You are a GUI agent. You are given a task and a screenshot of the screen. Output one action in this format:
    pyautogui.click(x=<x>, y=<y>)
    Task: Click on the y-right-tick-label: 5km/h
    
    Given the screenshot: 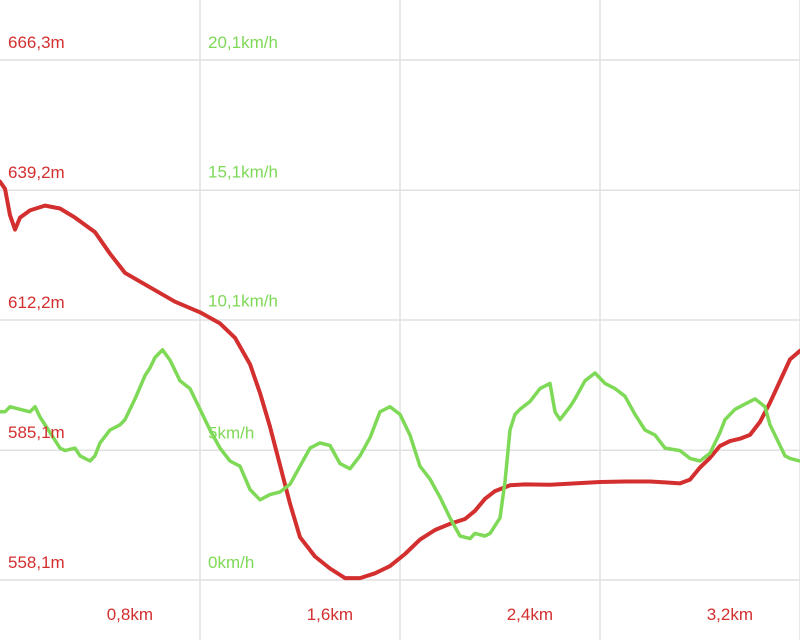 What is the action you would take?
    pyautogui.click(x=231, y=433)
    